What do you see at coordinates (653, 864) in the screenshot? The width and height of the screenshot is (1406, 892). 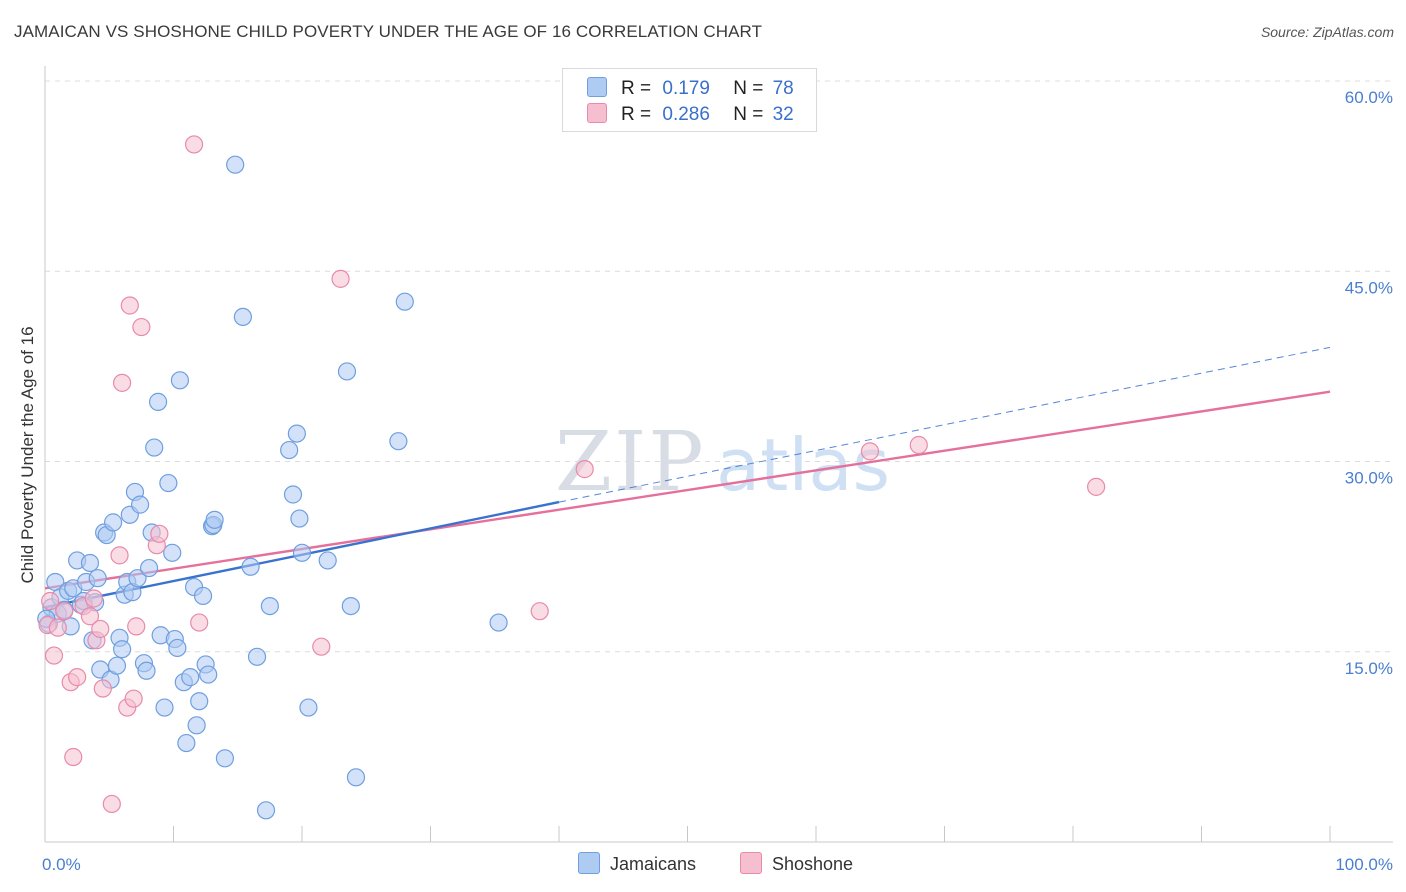 I see `bottom-legend-label-jamaicans: Jamaicans` at bounding box center [653, 864].